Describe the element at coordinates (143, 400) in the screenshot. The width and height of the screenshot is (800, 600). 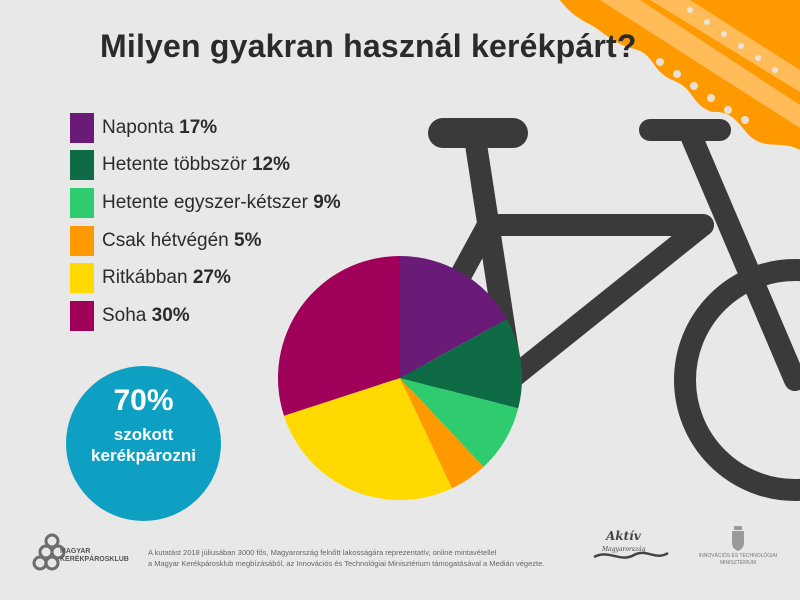
I see `badge-value: 70%` at that location.